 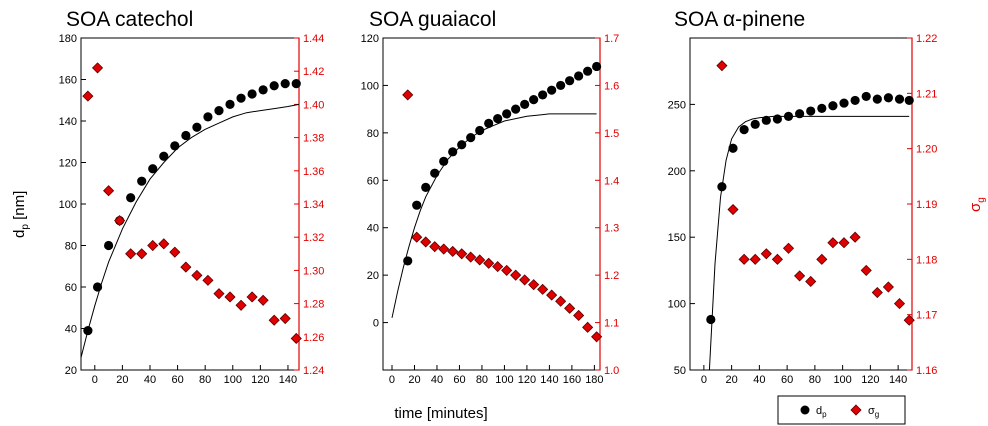 I want to click on panel-2-title: SOA guaiacol, so click(x=432, y=19).